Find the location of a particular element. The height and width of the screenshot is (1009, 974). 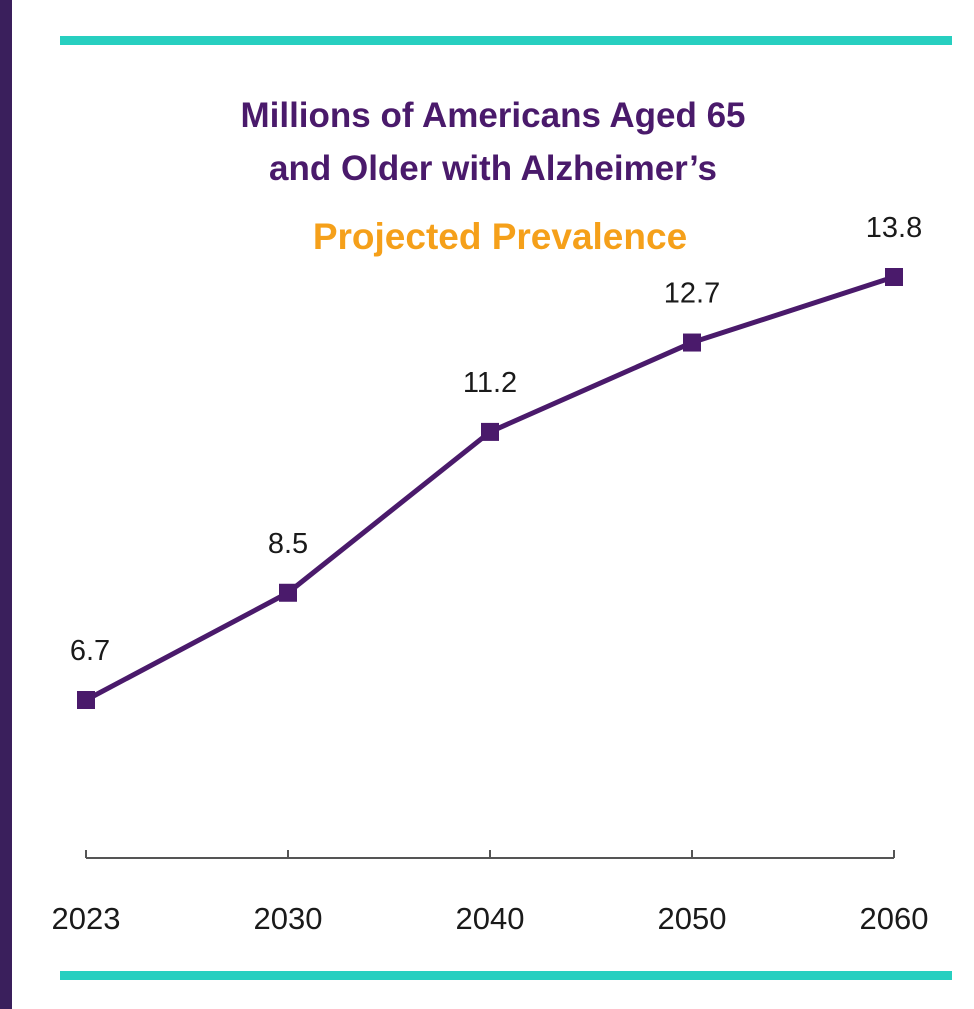

chart-title-line-1: Millions of Americans Aged 65 is located at coordinates (493, 115).